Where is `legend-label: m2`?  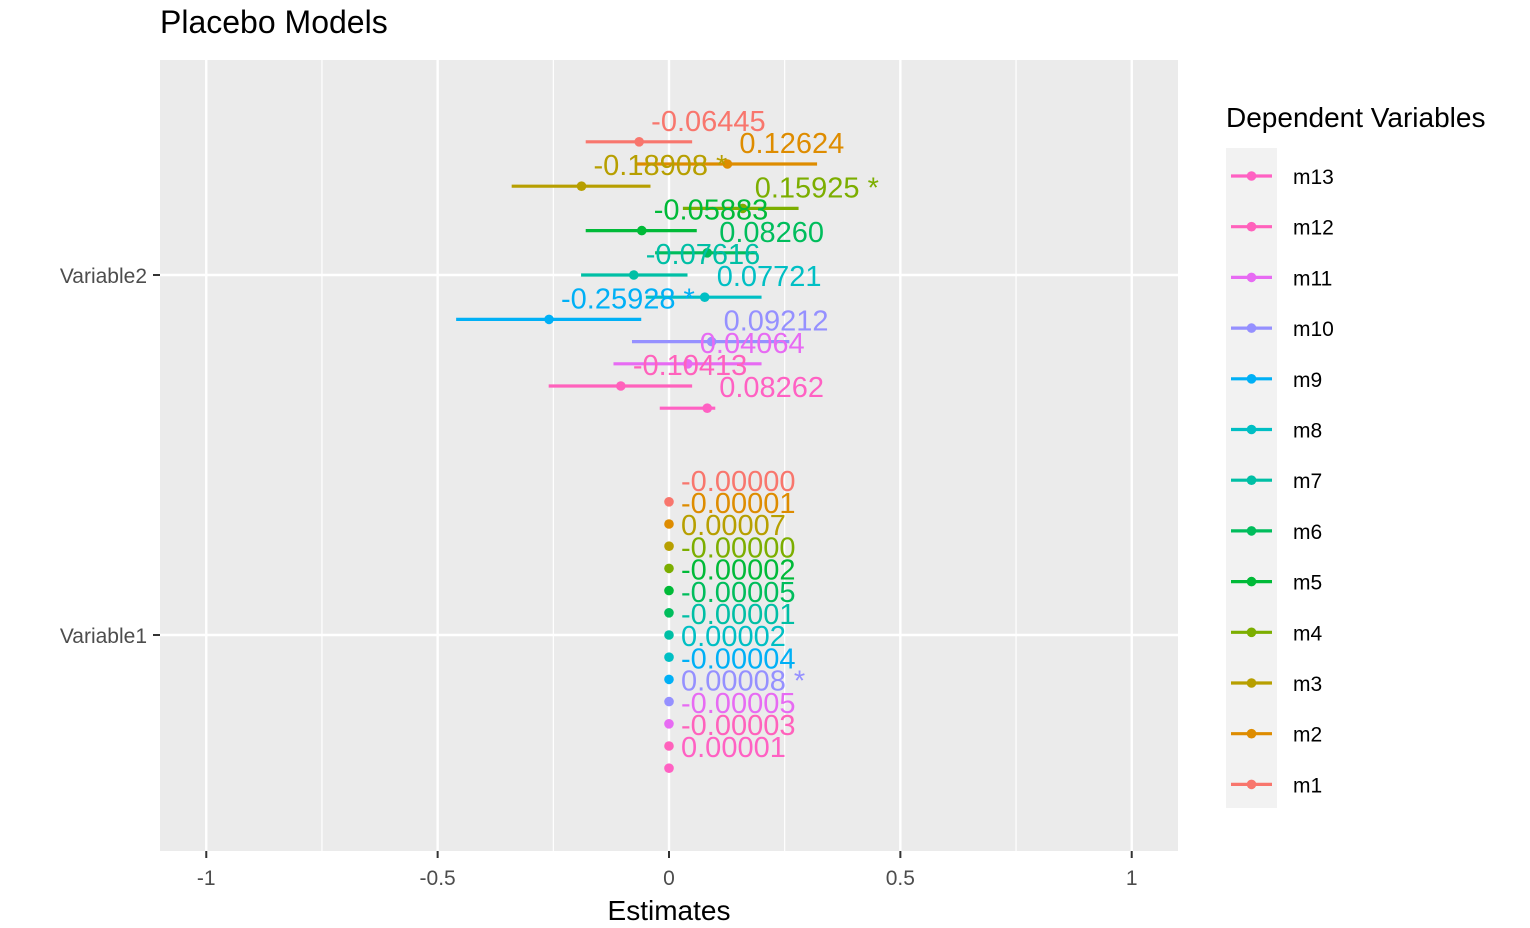
legend-label: m2 is located at coordinates (1307, 735).